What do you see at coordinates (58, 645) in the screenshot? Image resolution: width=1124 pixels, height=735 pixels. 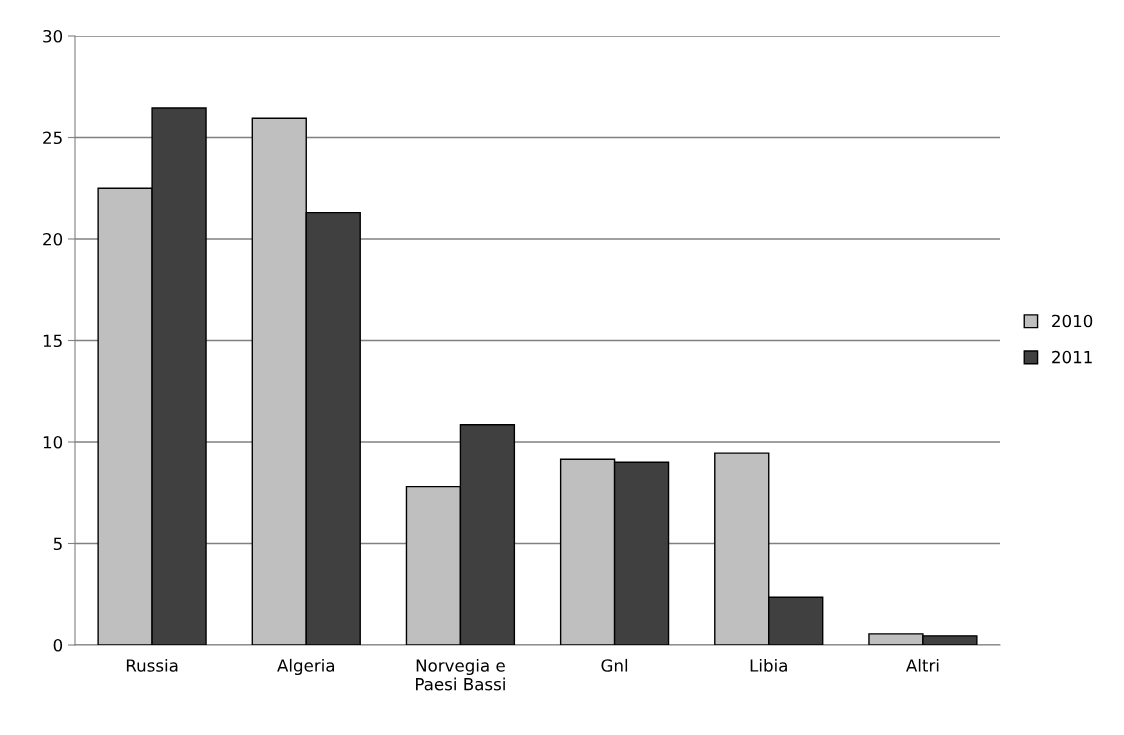 I see `y-tick-label: 0` at bounding box center [58, 645].